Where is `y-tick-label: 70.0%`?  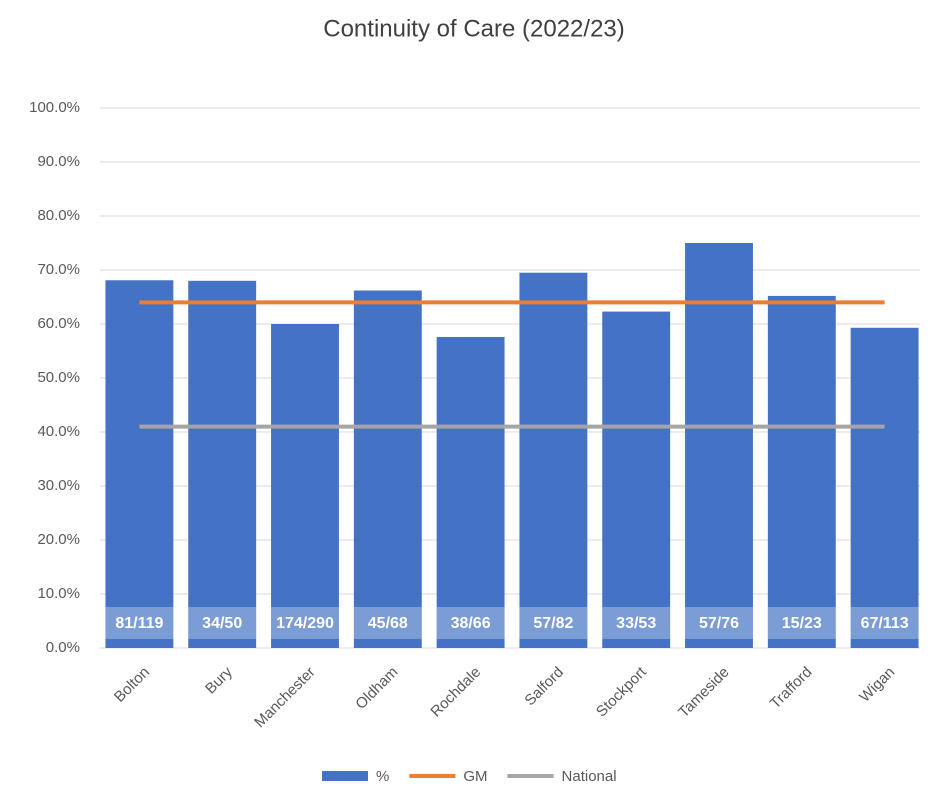 y-tick-label: 70.0% is located at coordinates (58, 269).